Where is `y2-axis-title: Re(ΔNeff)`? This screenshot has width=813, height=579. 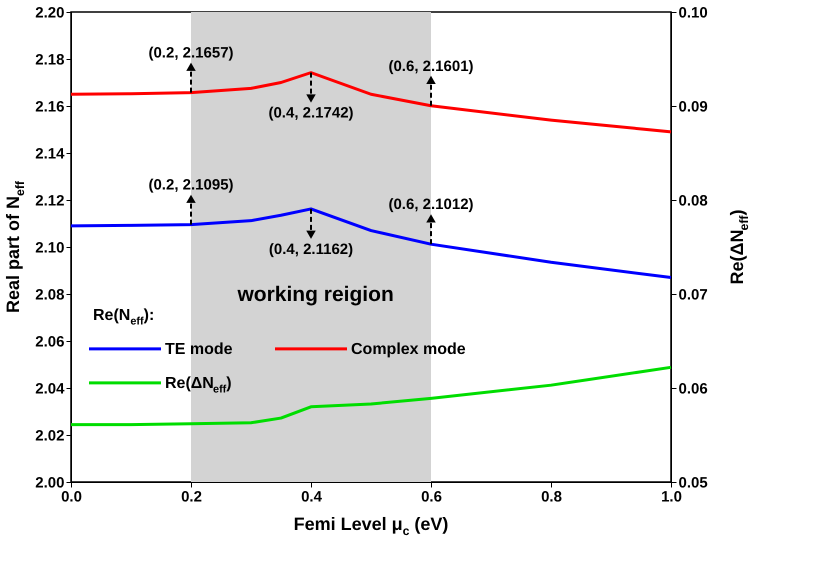 y2-axis-title: Re(ΔNeff) is located at coordinates (739, 247).